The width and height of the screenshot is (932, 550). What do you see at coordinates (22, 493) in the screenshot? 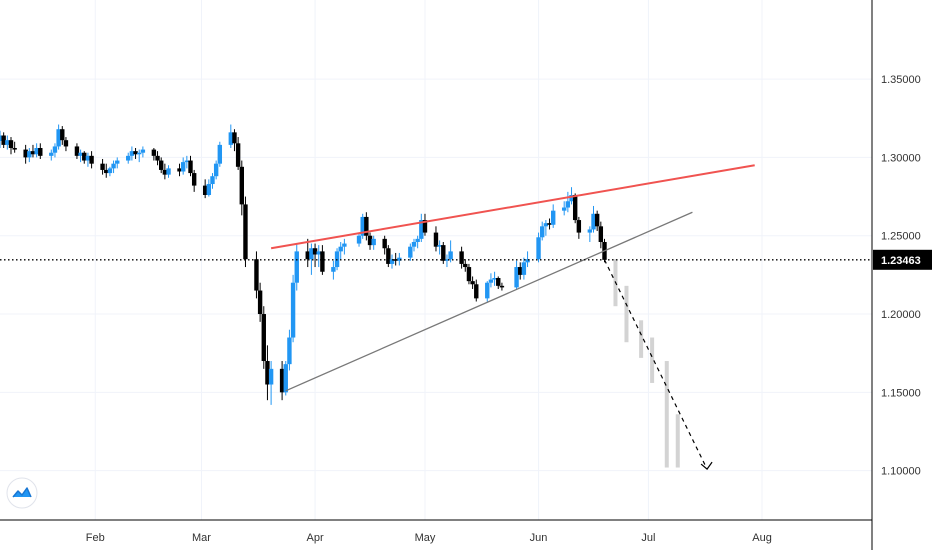
I see `tradingview-logo-icon` at bounding box center [22, 493].